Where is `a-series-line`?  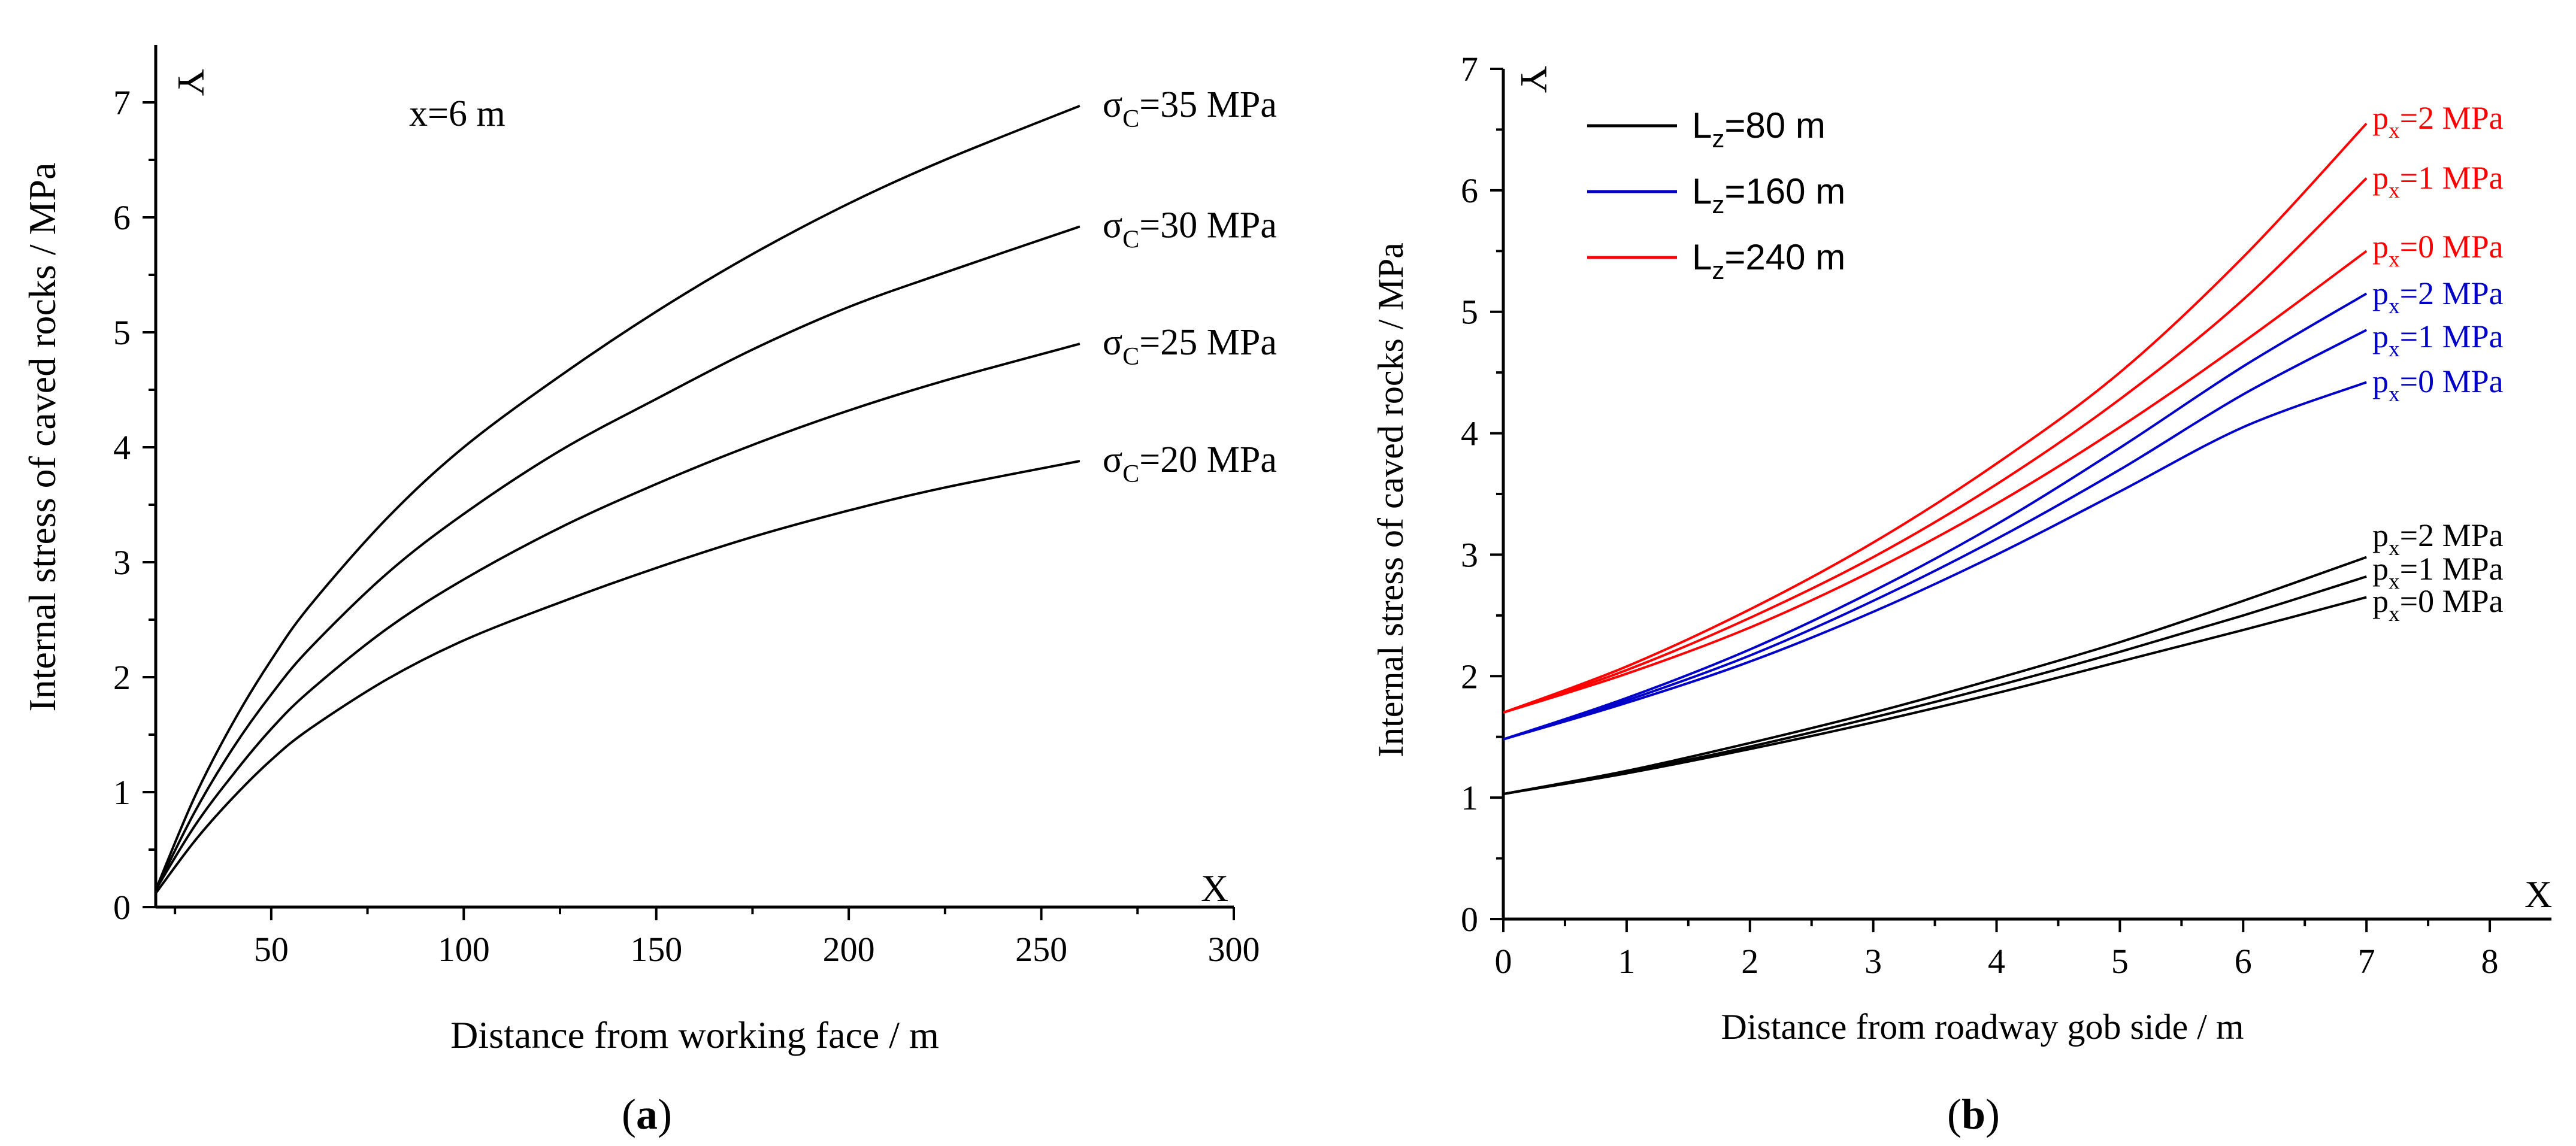
a-series-line is located at coordinates (617, 678).